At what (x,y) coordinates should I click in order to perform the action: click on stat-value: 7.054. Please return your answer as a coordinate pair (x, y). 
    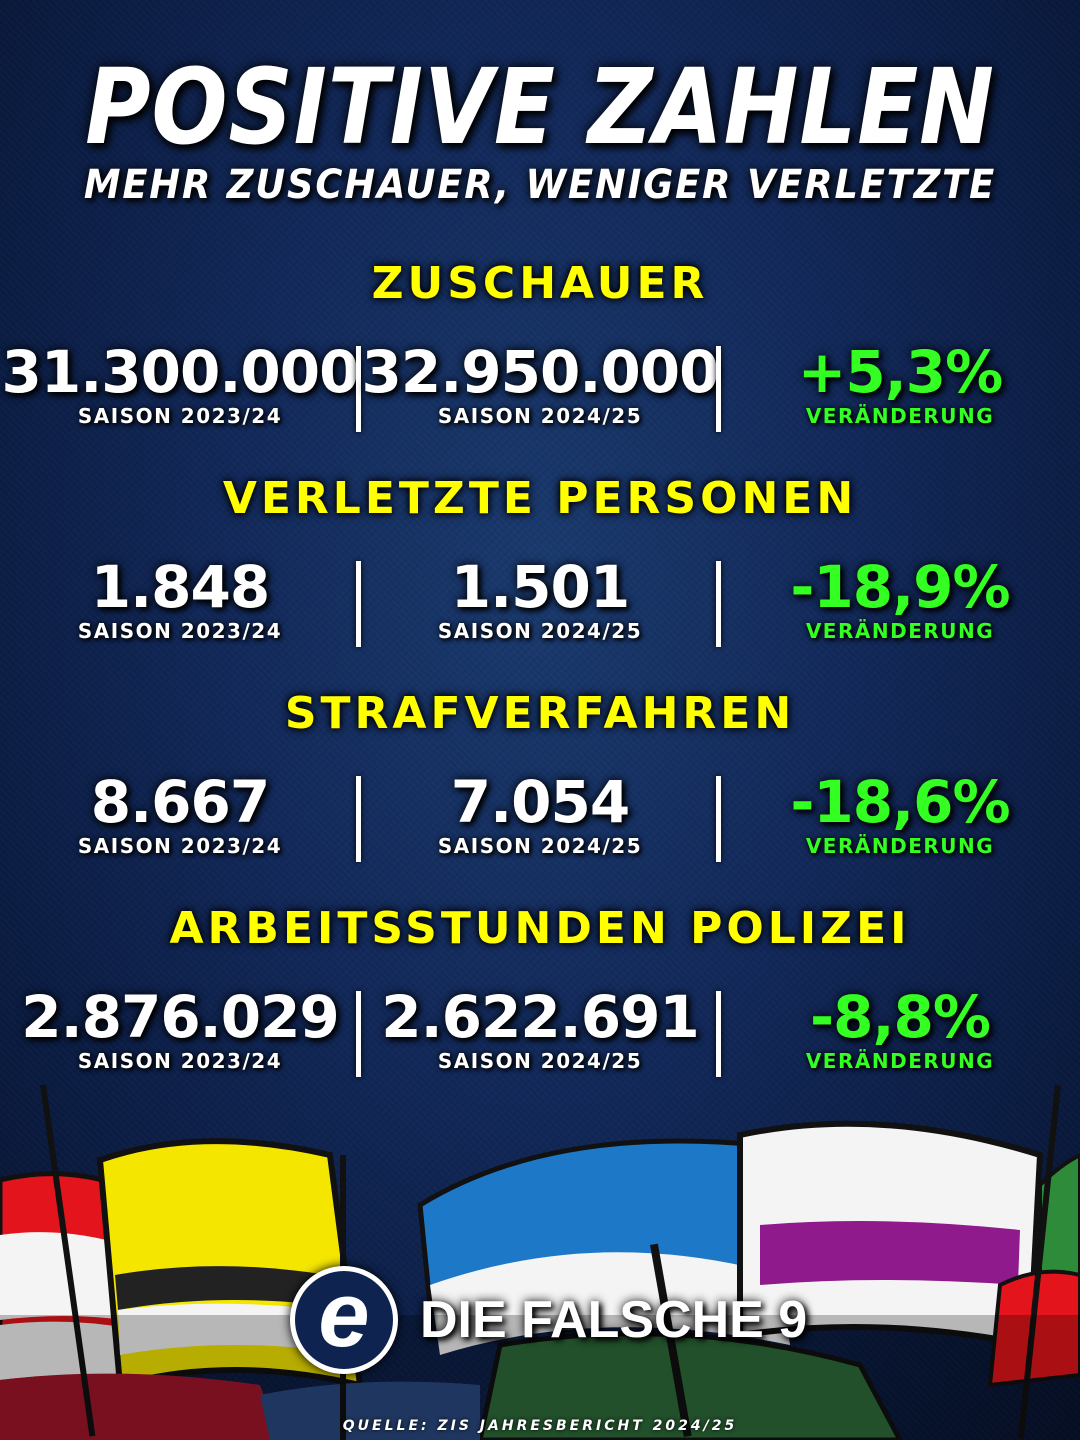
    Looking at the image, I should click on (540, 802).